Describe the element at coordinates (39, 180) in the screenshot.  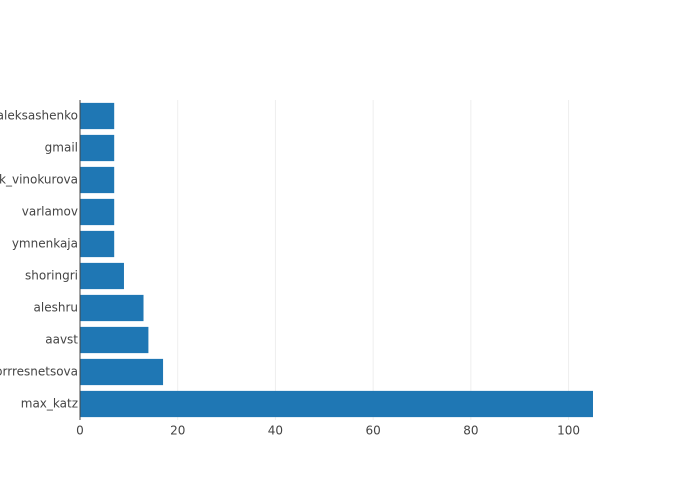
I see `y-tick-label: k_vinokurova` at that location.